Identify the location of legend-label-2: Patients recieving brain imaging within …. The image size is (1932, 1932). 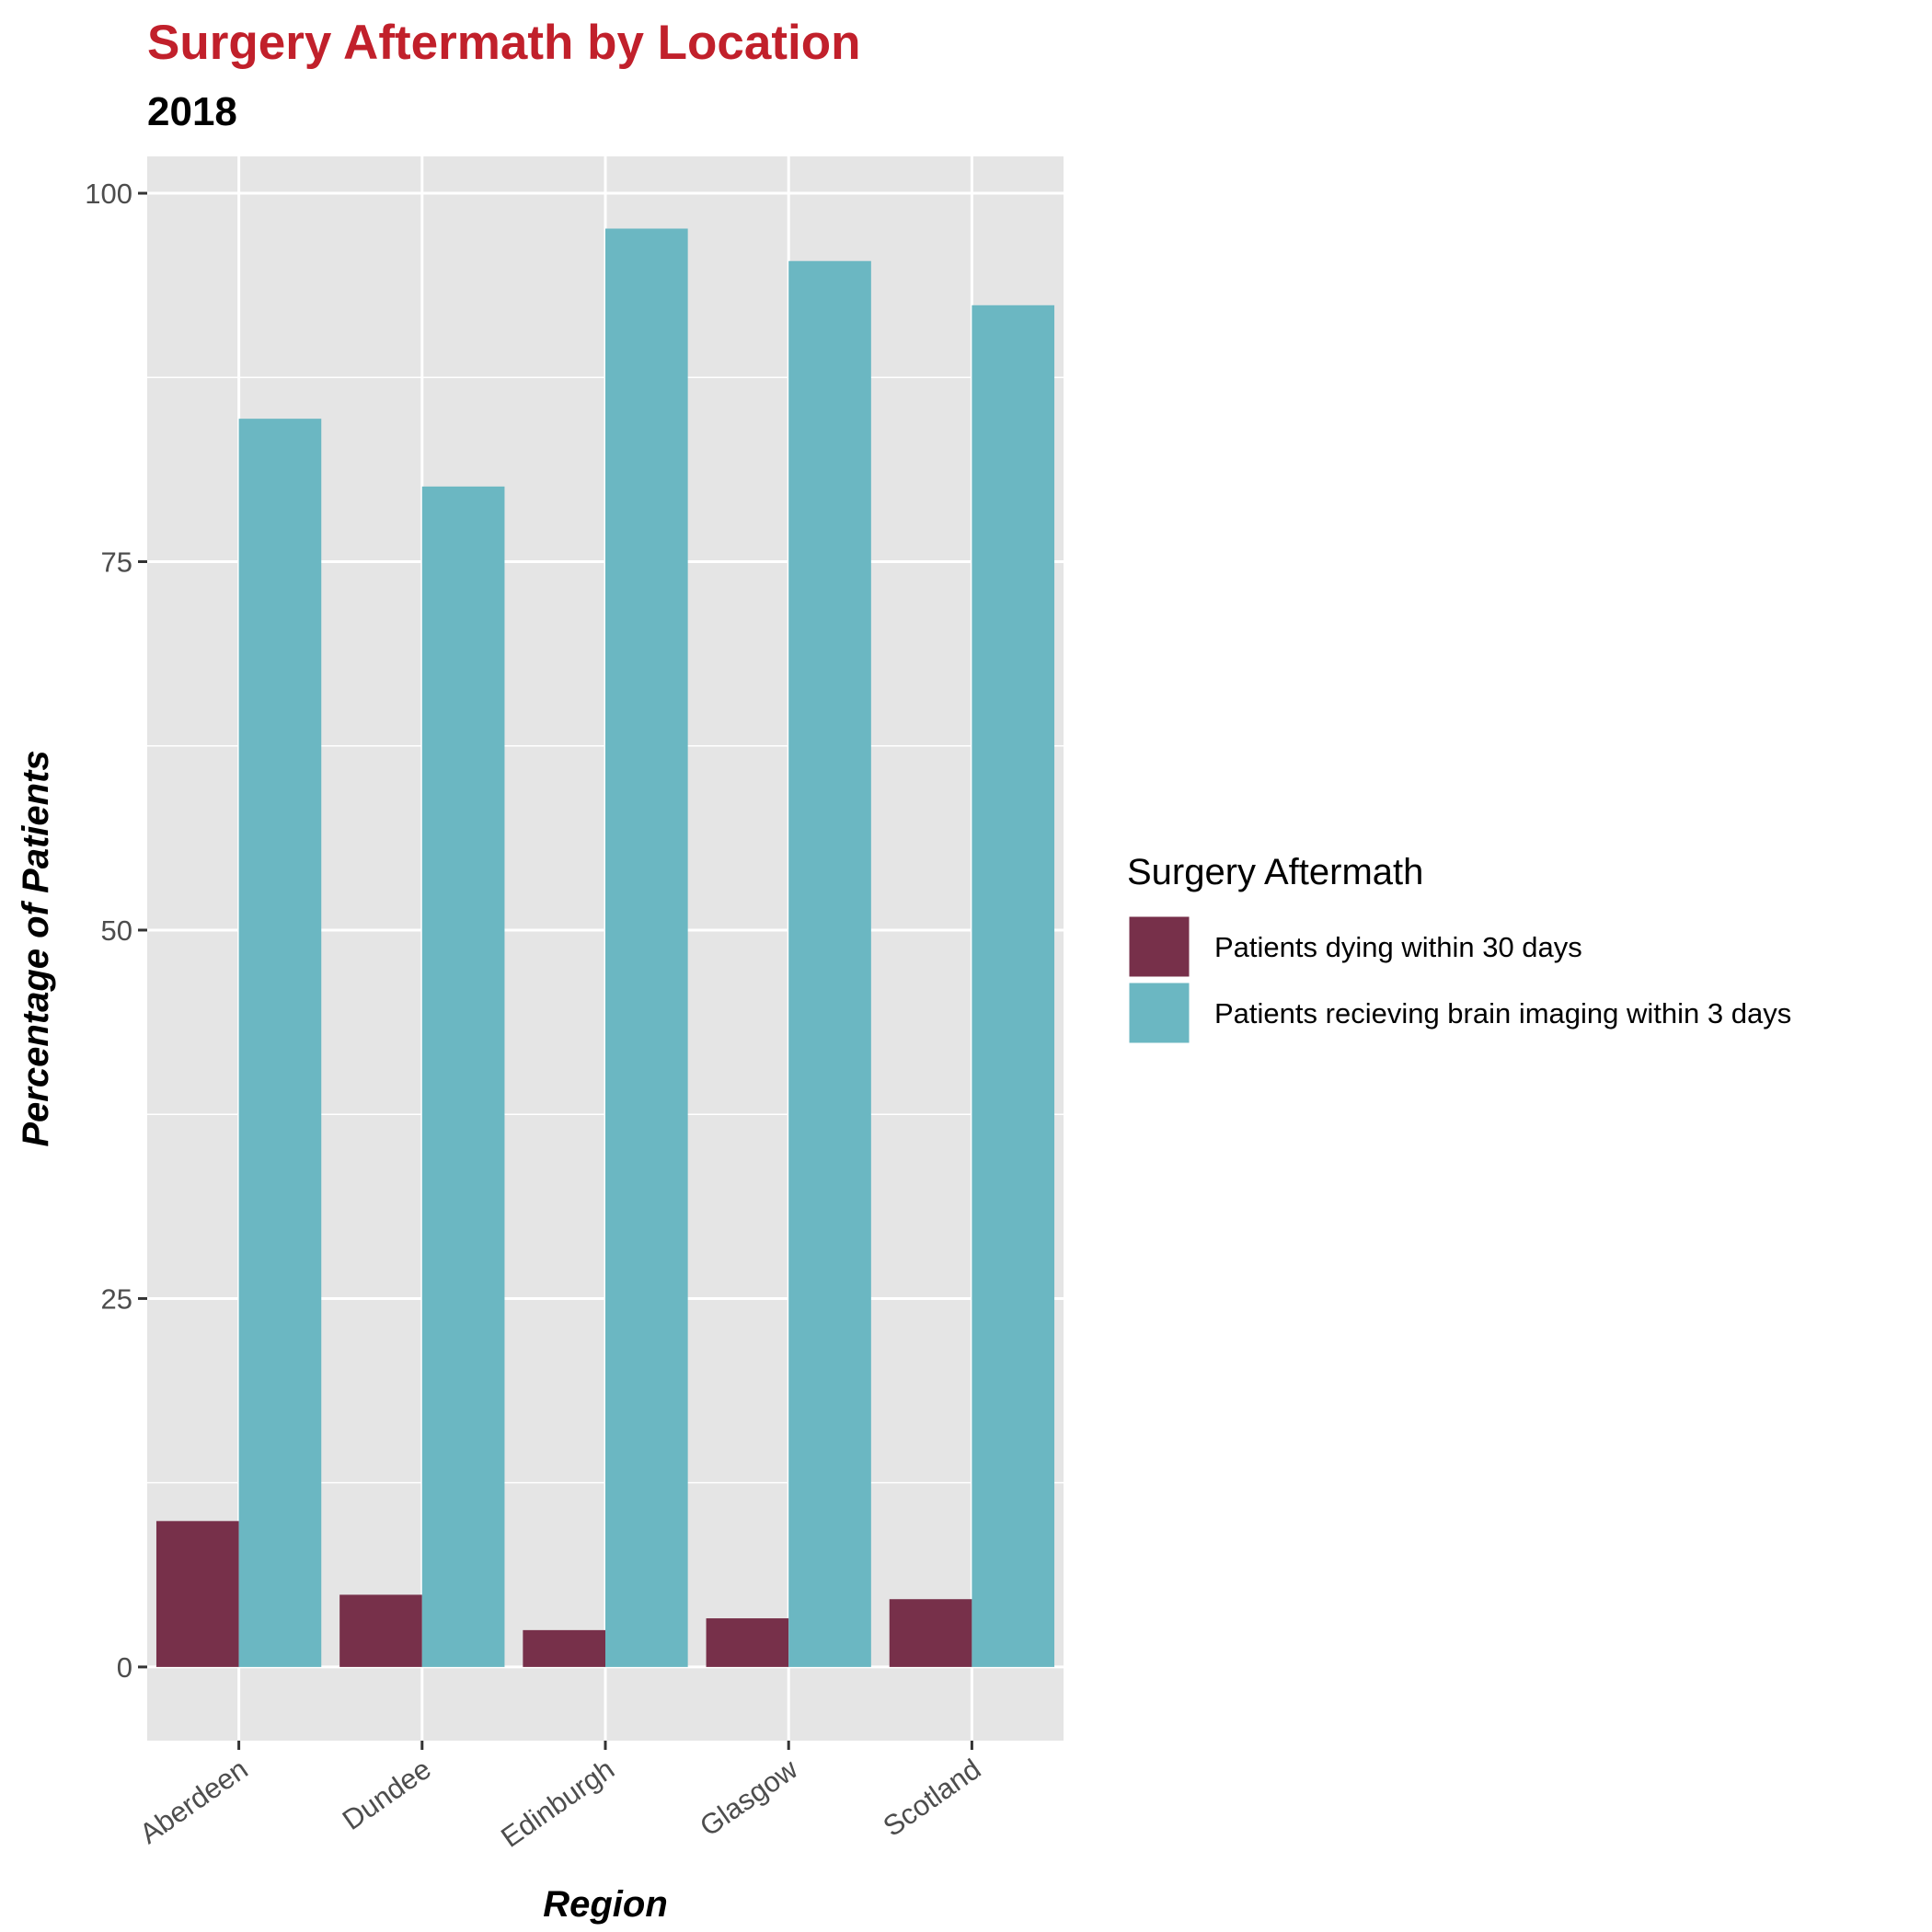
(1502, 1013).